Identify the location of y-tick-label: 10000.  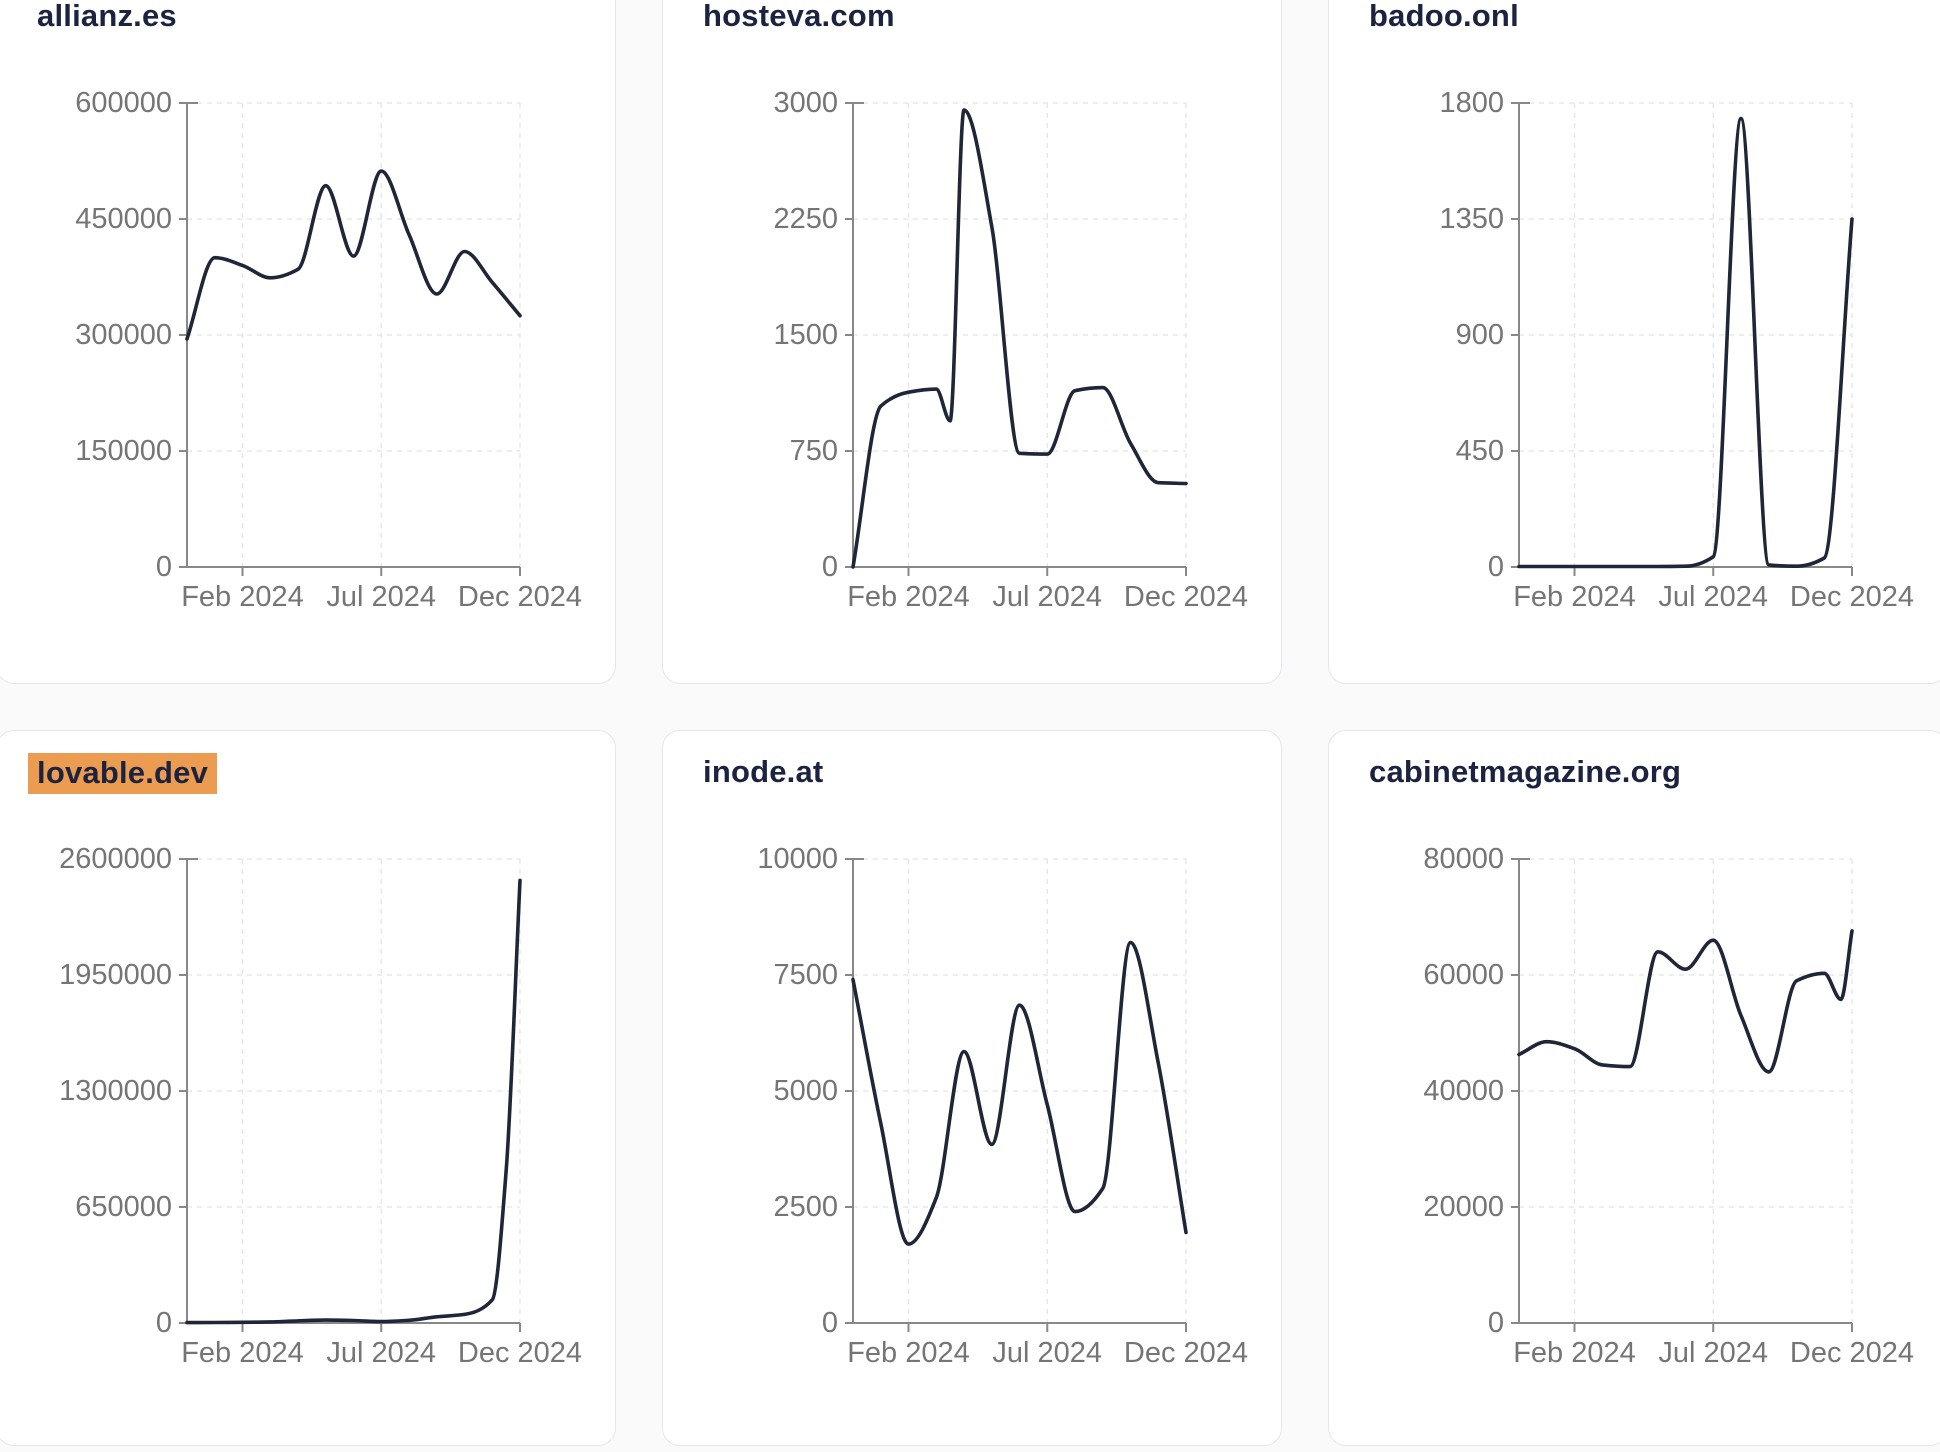
(797, 859).